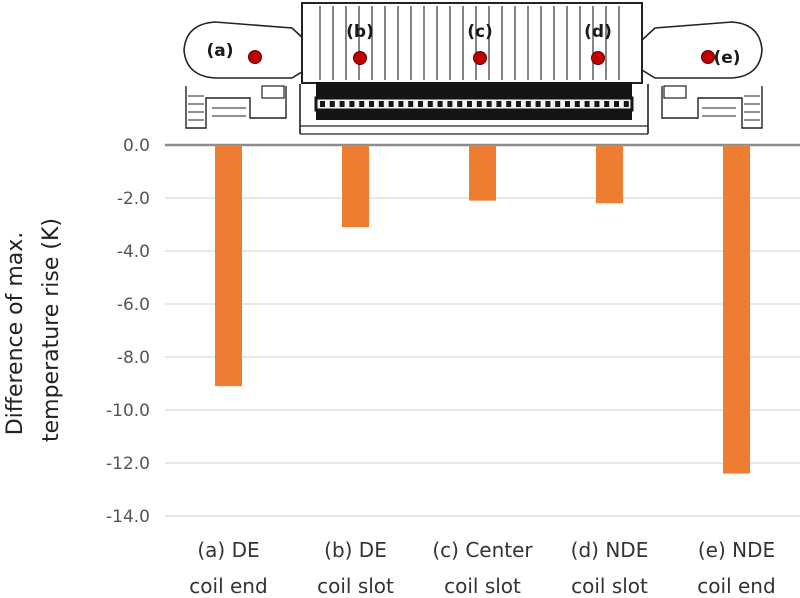 The height and width of the screenshot is (598, 800). Describe the element at coordinates (133, 305) in the screenshot. I see `y-tick-label: -6.0` at that location.